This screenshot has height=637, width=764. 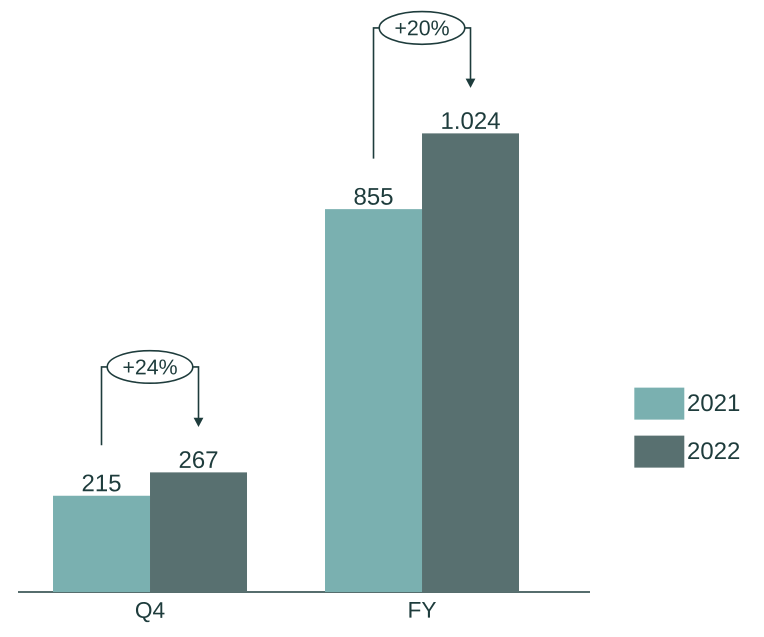 I want to click on data-label: 267, so click(x=199, y=459).